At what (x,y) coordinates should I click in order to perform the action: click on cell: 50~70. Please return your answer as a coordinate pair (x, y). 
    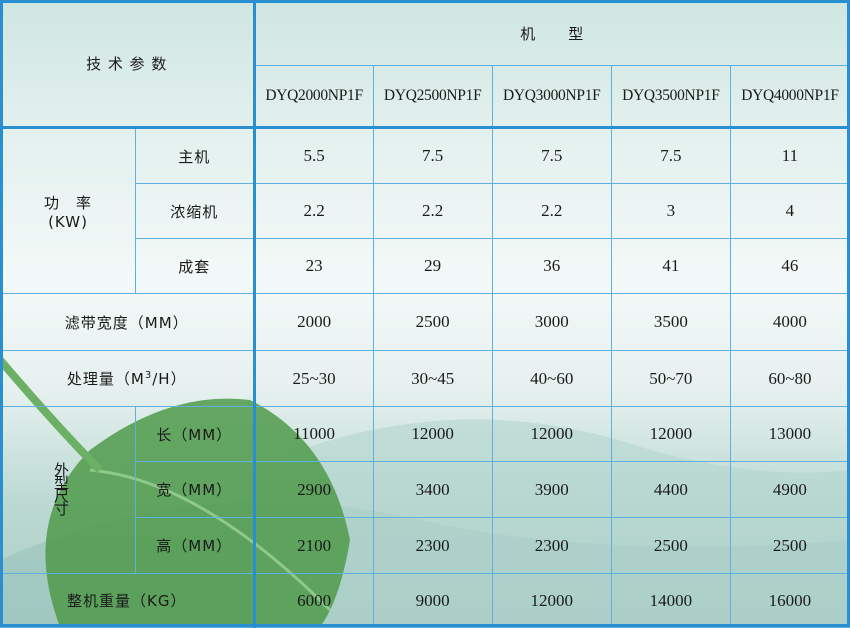
    Looking at the image, I should click on (670, 378).